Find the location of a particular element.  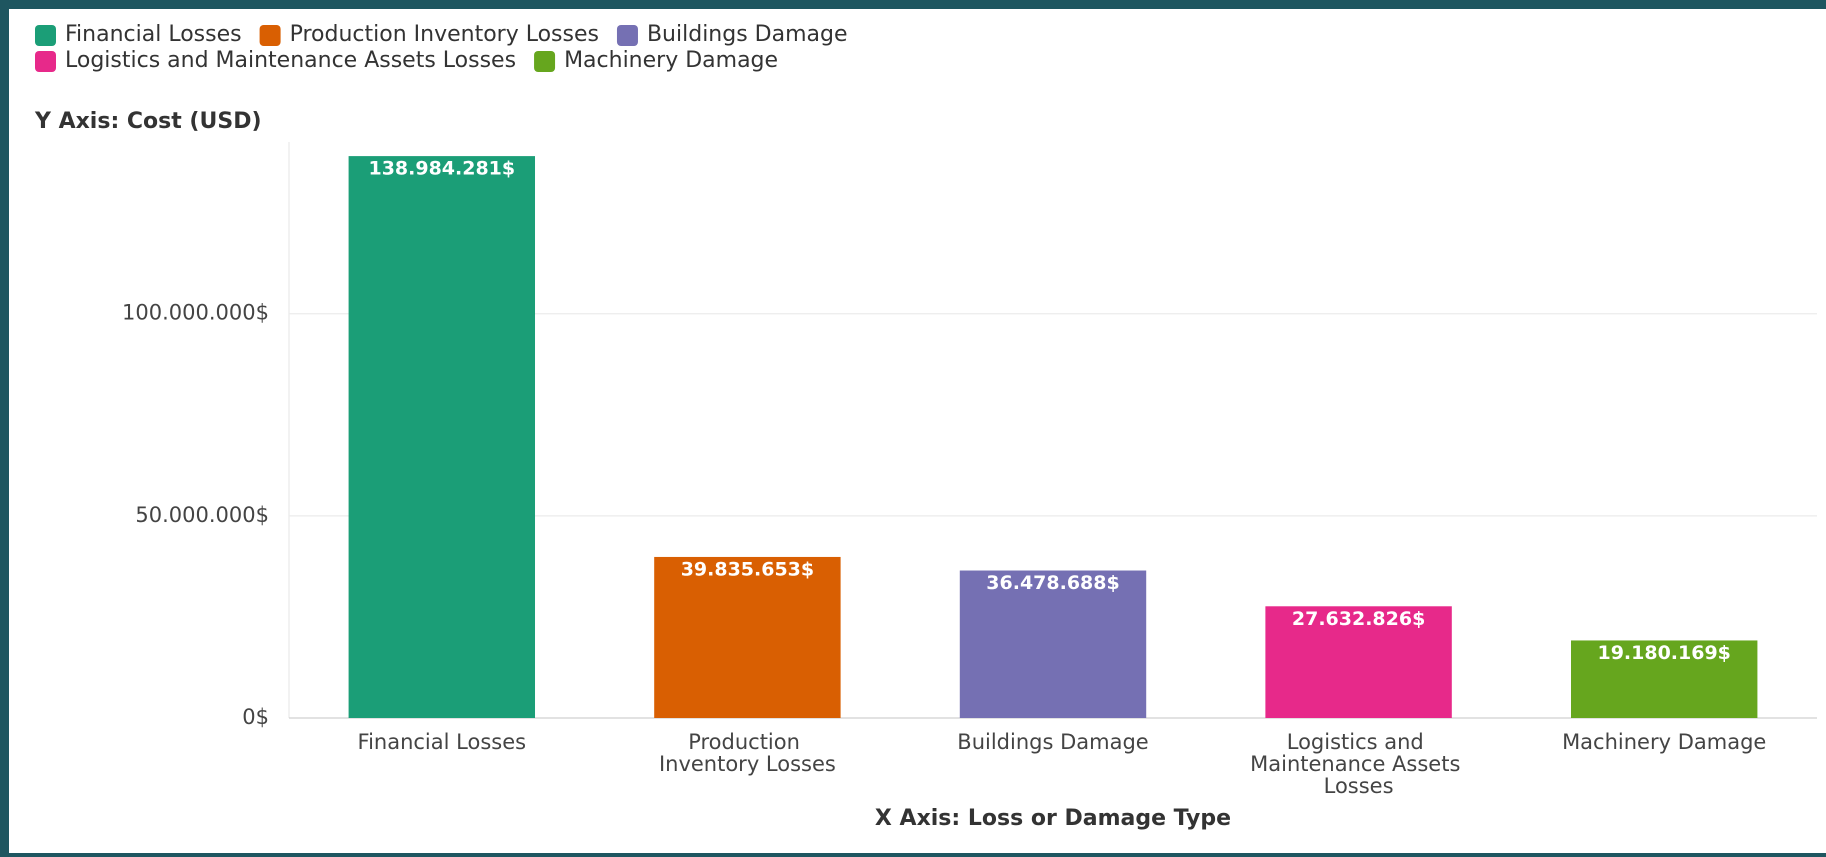

value-label: 27.632.826$ is located at coordinates (1358, 619).